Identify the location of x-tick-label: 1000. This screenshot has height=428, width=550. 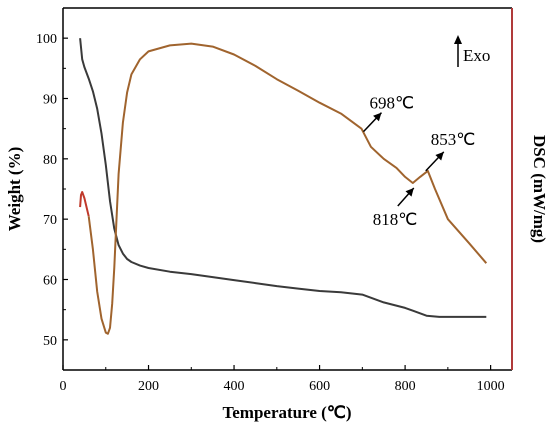
(491, 386).